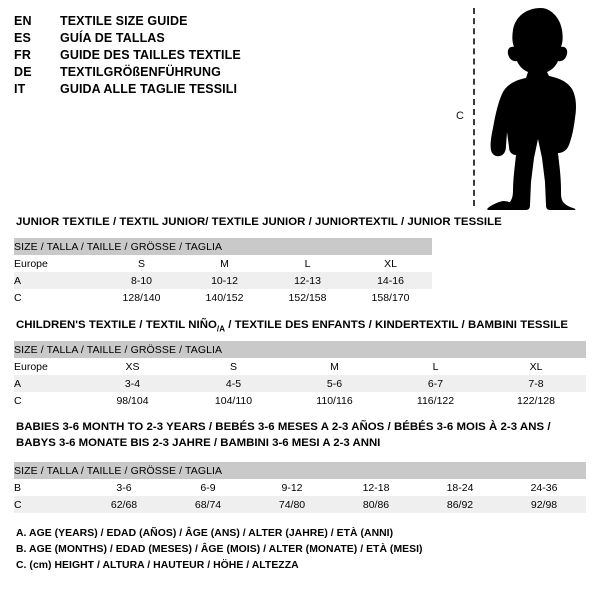 This screenshot has height=600, width=600. What do you see at coordinates (536, 366) in the screenshot?
I see `children-europe-xl: XL` at bounding box center [536, 366].